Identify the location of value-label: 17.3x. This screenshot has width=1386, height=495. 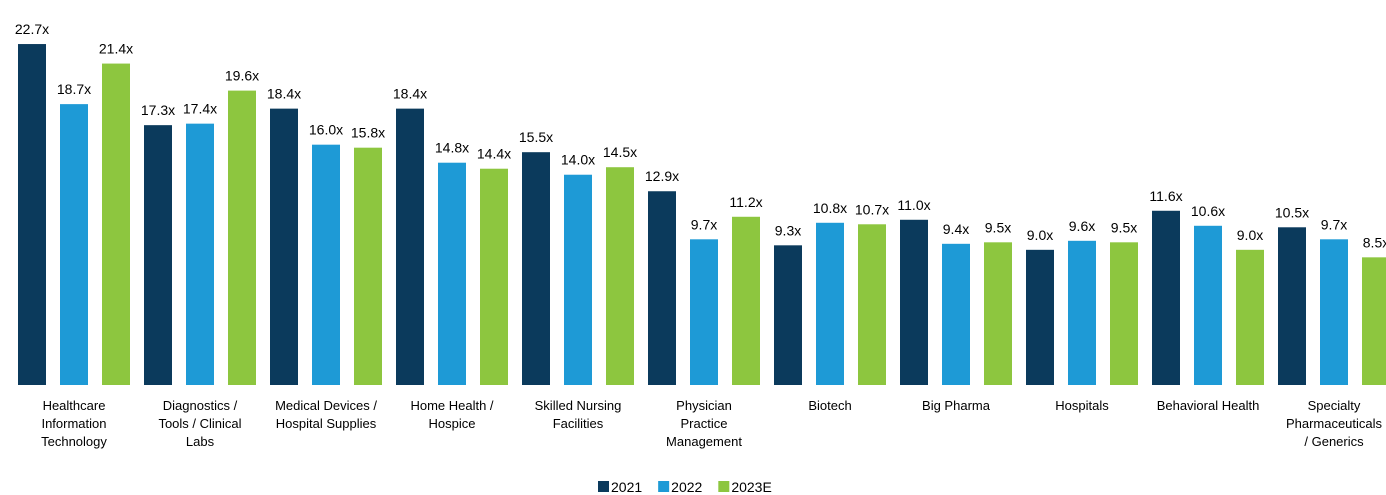
(158, 110).